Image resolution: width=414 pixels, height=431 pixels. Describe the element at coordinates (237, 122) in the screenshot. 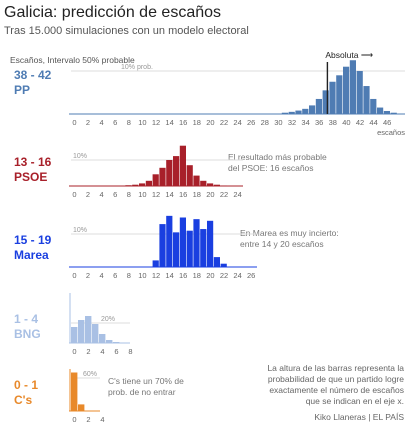

I see `tick-0-24: 24` at that location.